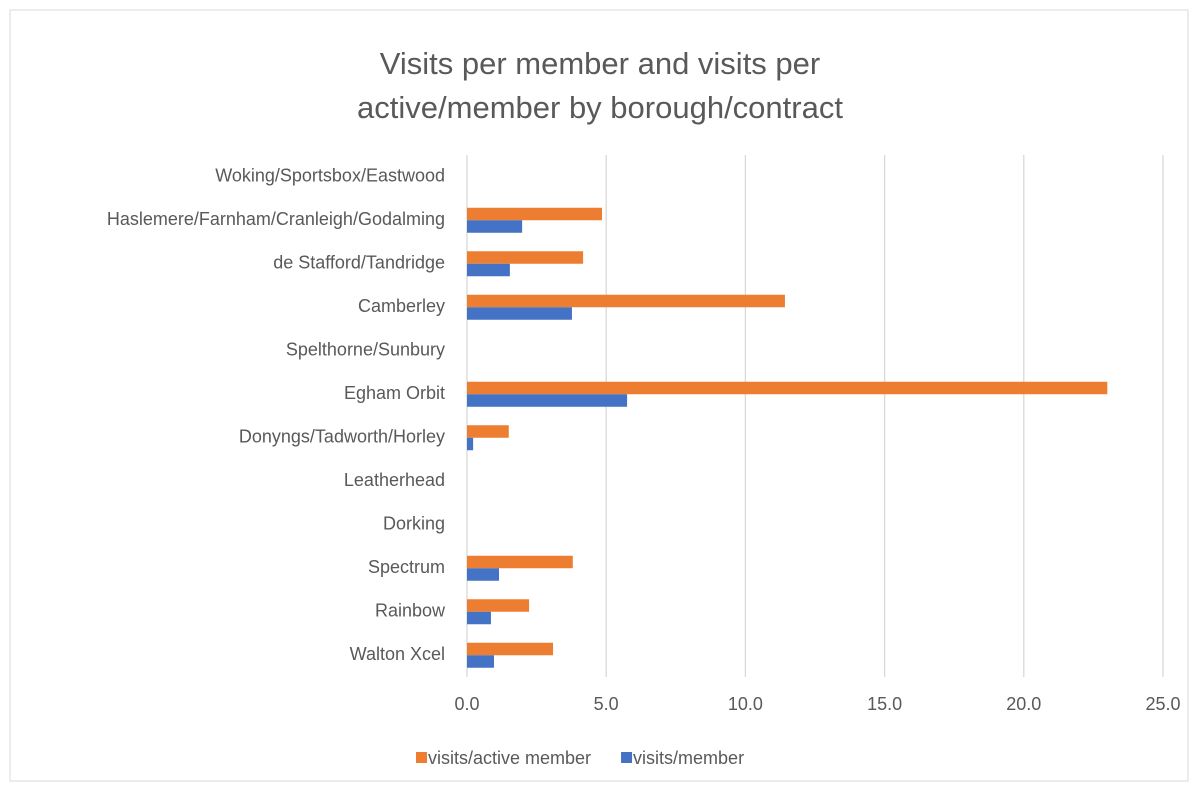 The height and width of the screenshot is (791, 1200). Describe the element at coordinates (276, 219) in the screenshot. I see `y-tick-label: Haslemere/Farnham/Cranleigh/Godalming` at that location.